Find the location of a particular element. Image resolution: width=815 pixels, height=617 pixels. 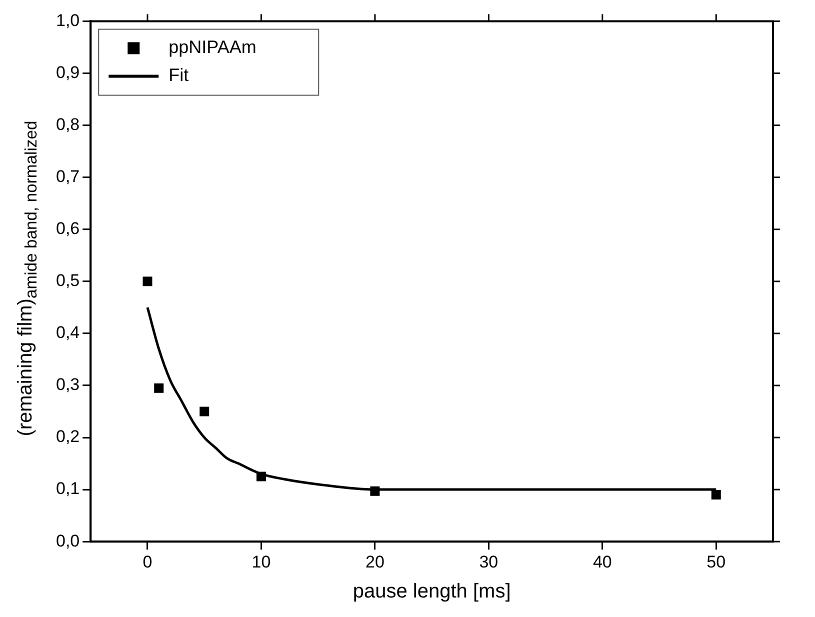

y-tick-label: 0,0 is located at coordinates (68, 540).